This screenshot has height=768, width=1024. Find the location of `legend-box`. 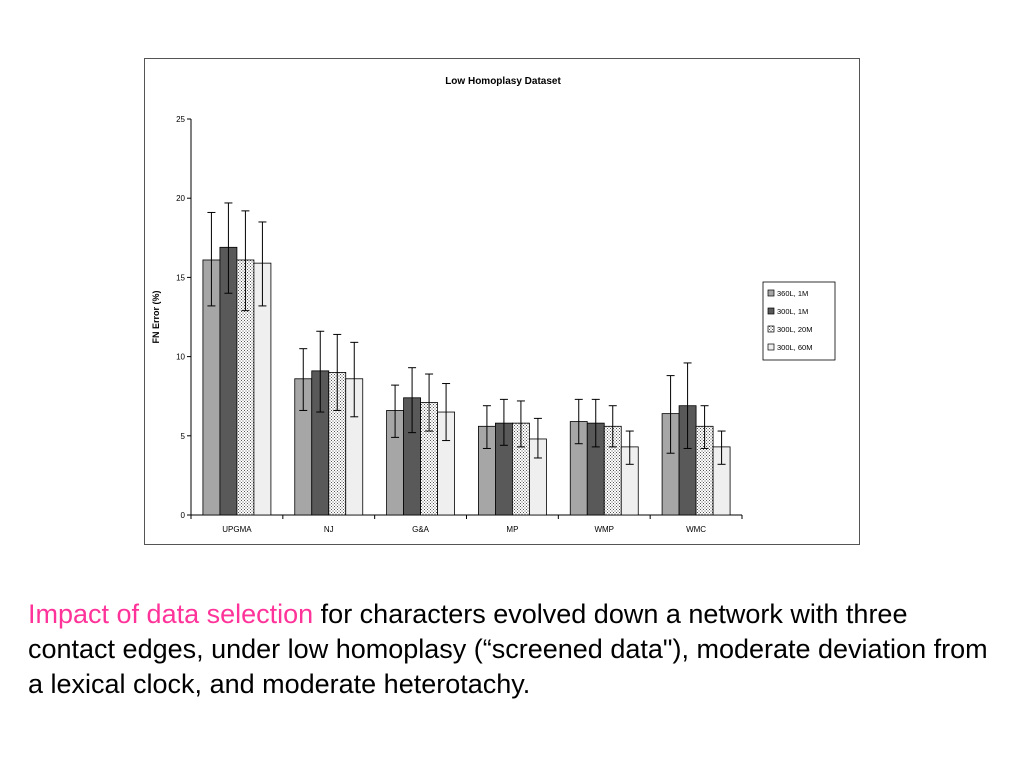

legend-box is located at coordinates (799, 321).